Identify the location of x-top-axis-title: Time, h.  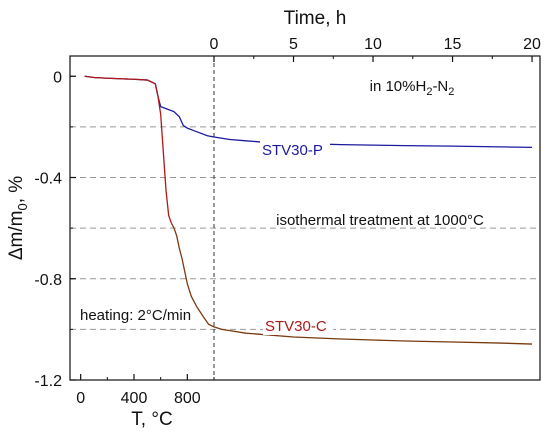
(315, 18).